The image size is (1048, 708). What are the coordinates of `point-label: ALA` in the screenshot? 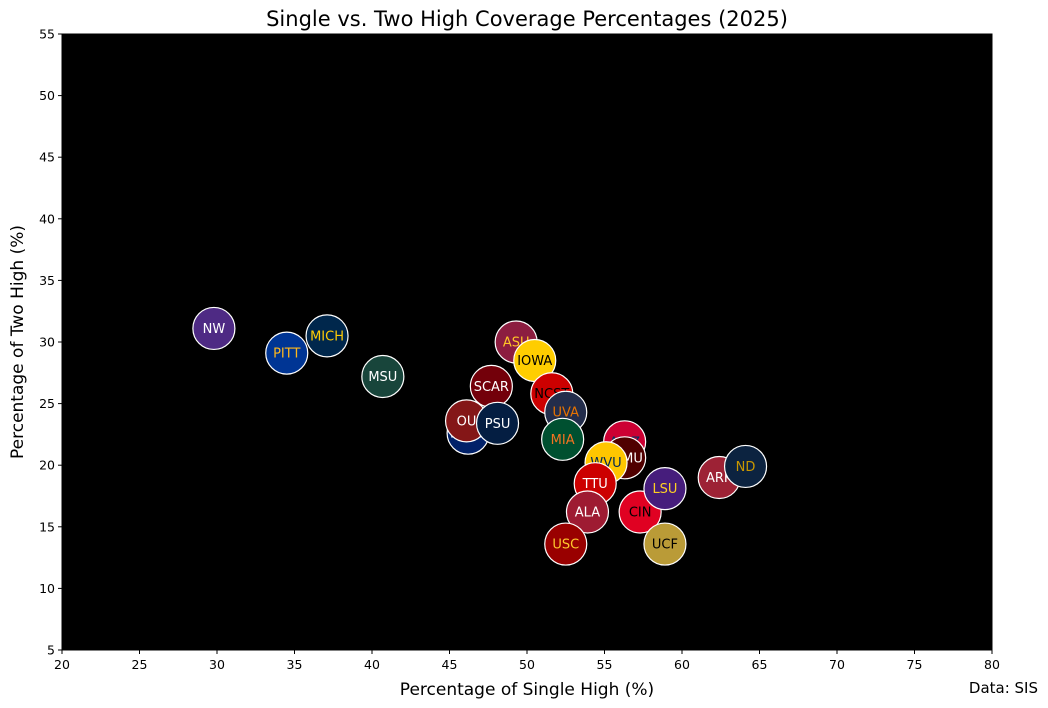 It's located at (587, 513).